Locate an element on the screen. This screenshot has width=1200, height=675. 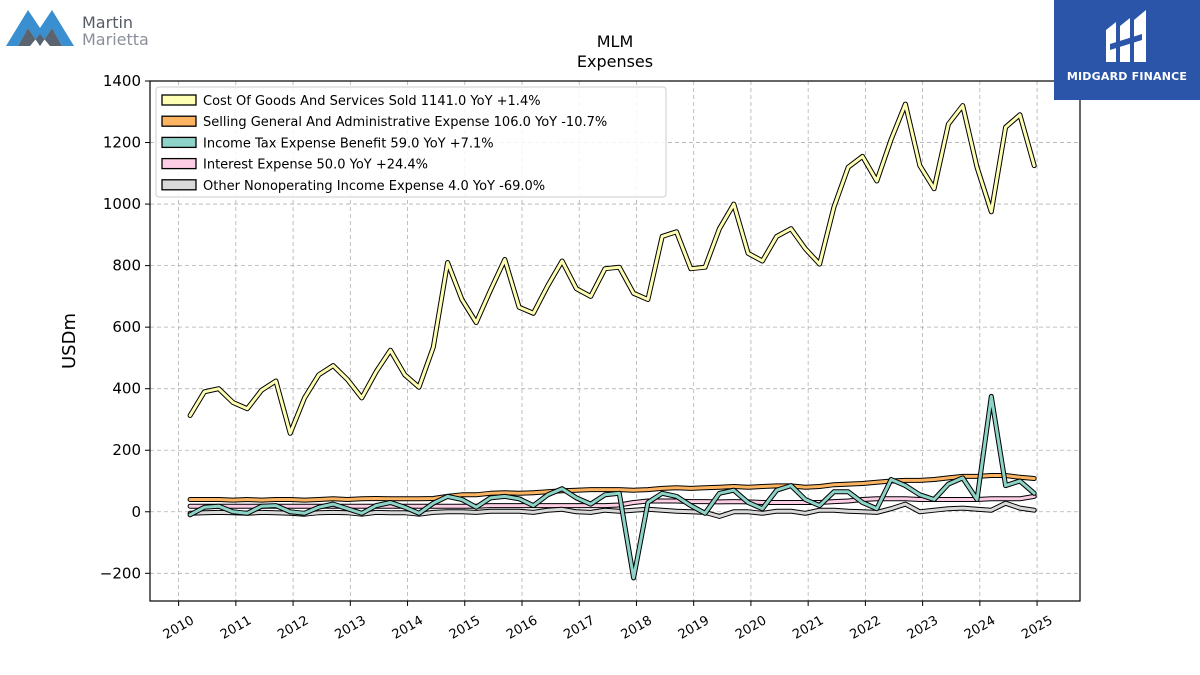
y-tick-label: 200 is located at coordinates (126, 450).